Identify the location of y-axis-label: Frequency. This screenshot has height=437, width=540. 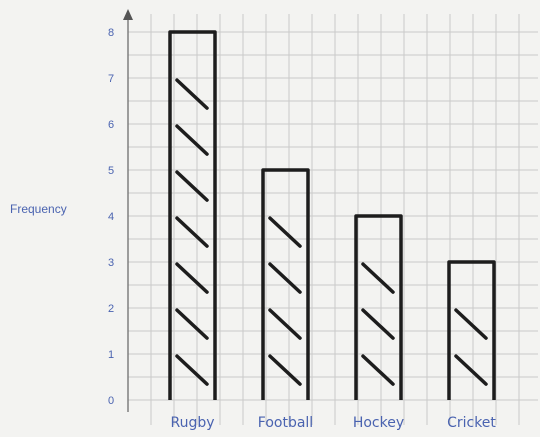
(38, 209).